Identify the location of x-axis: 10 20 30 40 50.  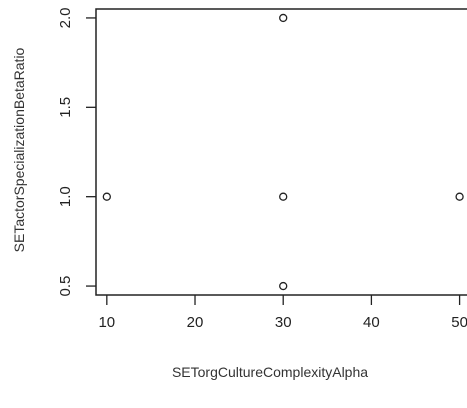
(282, 313).